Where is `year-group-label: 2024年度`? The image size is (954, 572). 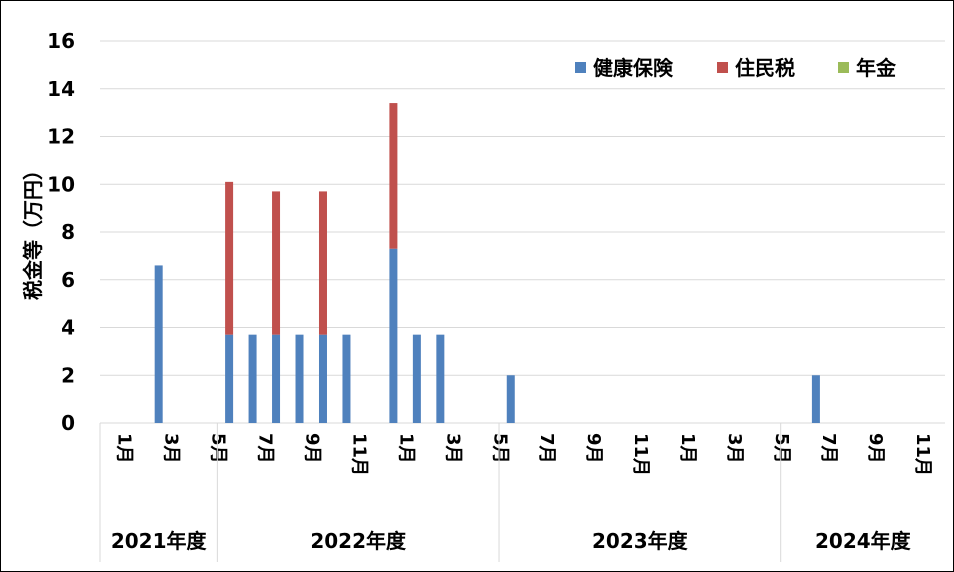 year-group-label: 2024年度 is located at coordinates (863, 541).